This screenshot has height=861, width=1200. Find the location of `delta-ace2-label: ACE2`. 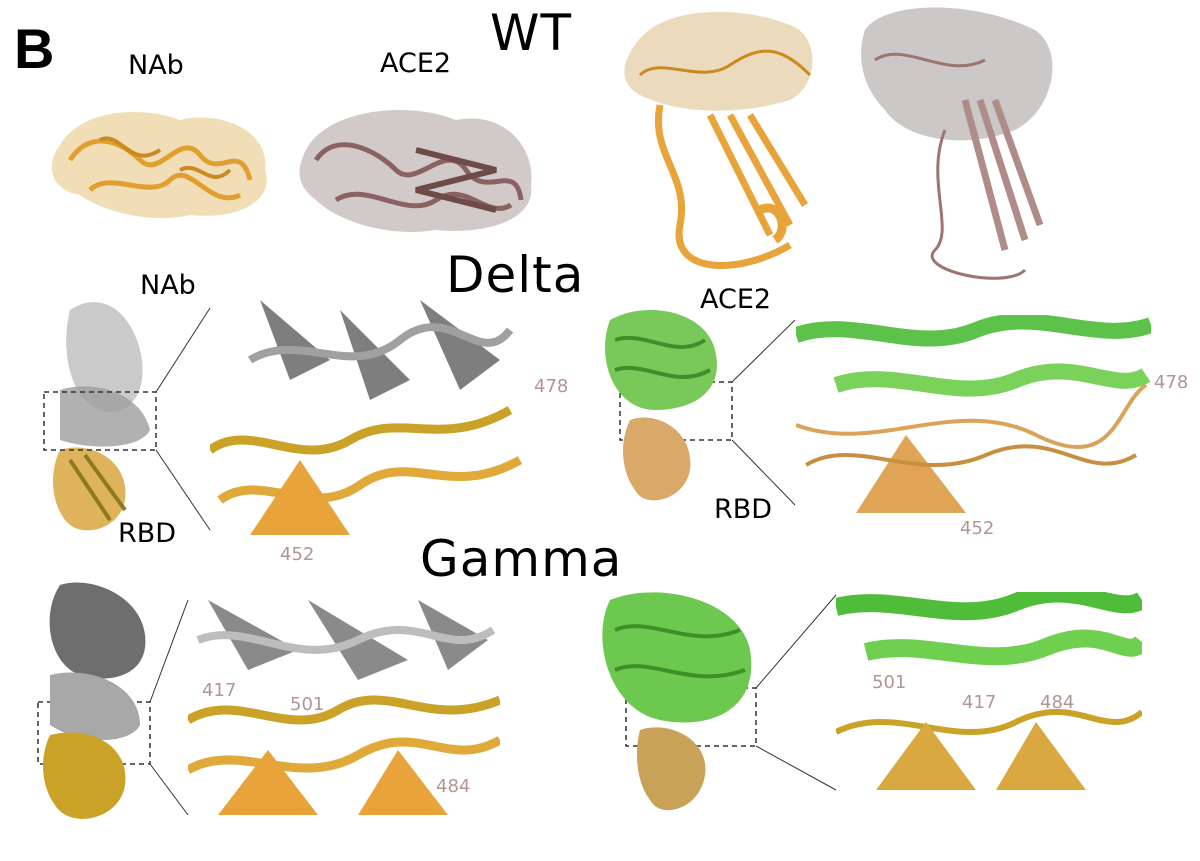

delta-ace2-label: ACE2 is located at coordinates (736, 299).